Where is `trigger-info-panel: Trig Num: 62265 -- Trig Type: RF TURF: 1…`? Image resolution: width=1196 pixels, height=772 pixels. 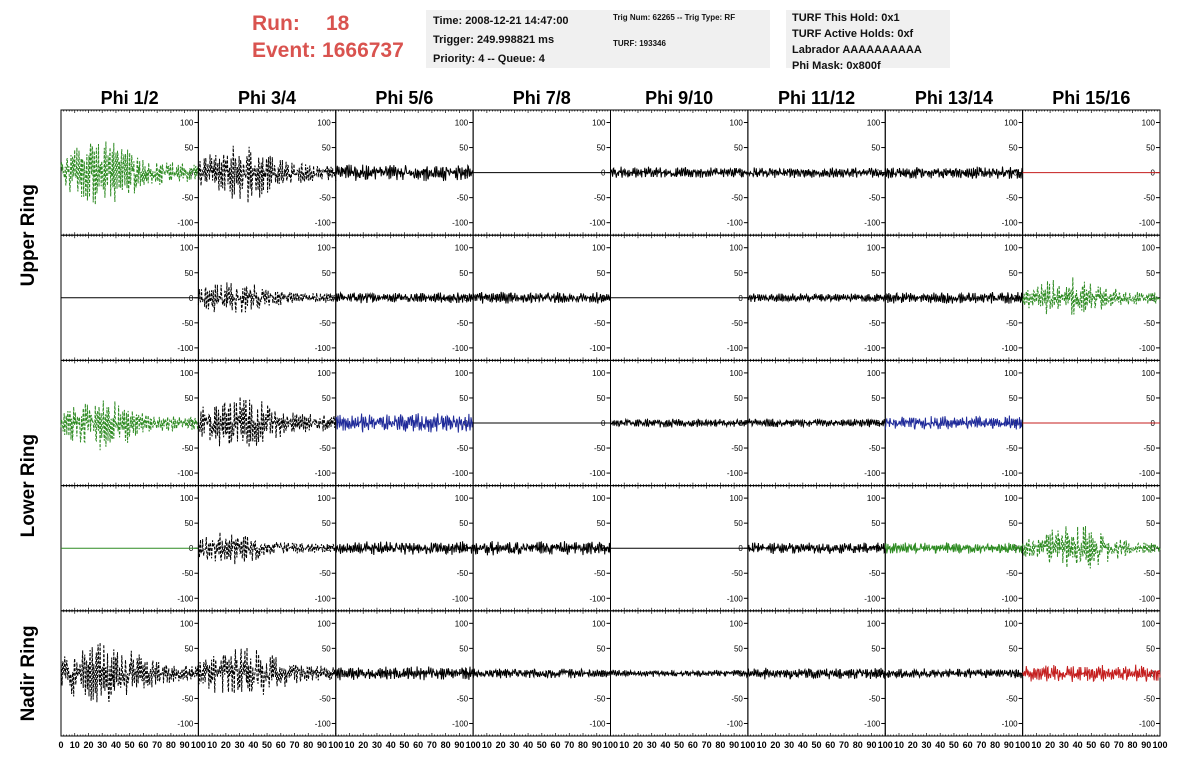 trigger-info-panel: Trig Num: 62265 -- Trig Type: RF TURF: 1… is located at coordinates (688, 39).